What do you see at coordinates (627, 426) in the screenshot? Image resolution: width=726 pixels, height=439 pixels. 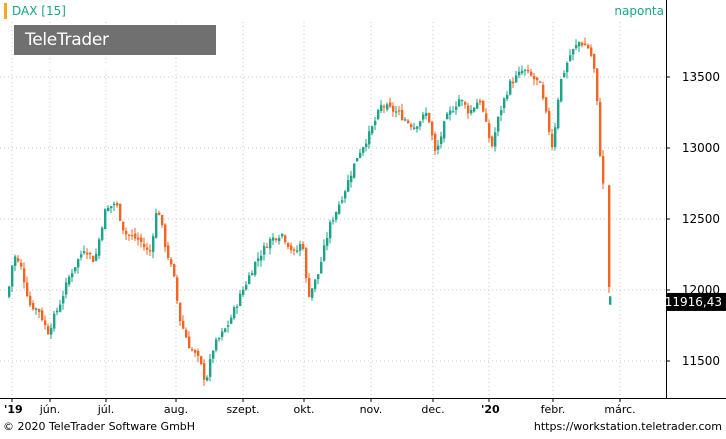 I see `footer-url-link: https://workstation.teletrader.com` at bounding box center [627, 426].